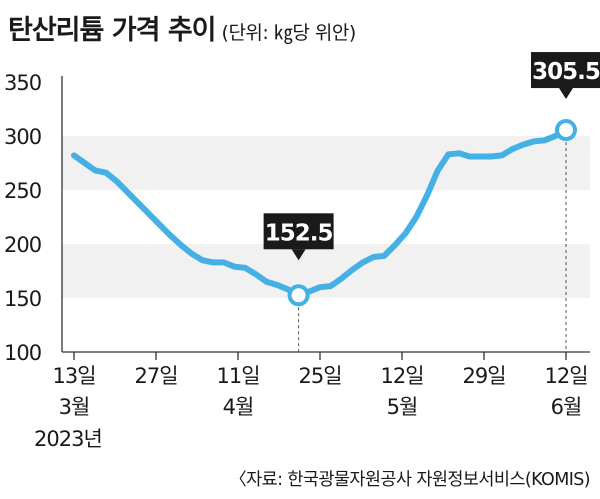  What do you see at coordinates (22, 353) in the screenshot?
I see `y-tick-label: 100` at bounding box center [22, 353].